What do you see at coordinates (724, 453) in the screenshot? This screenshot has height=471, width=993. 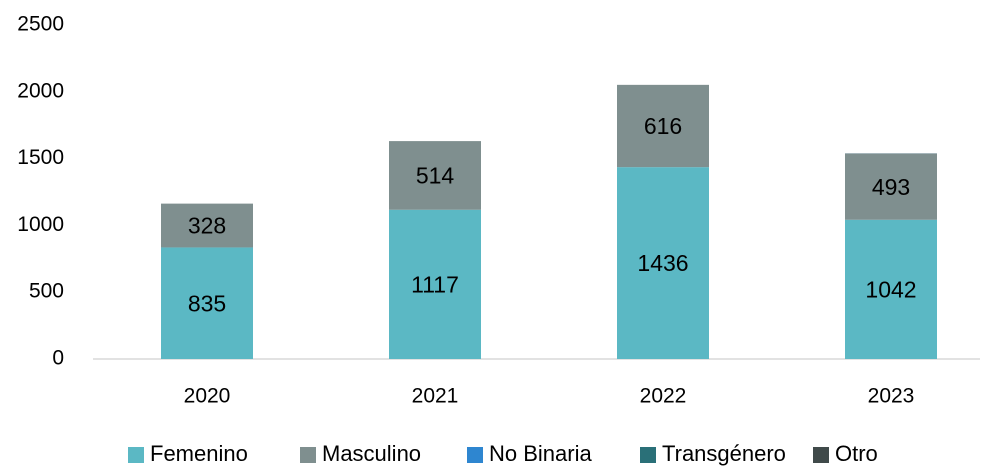 I see `legend-label: Transgénero` at bounding box center [724, 453].